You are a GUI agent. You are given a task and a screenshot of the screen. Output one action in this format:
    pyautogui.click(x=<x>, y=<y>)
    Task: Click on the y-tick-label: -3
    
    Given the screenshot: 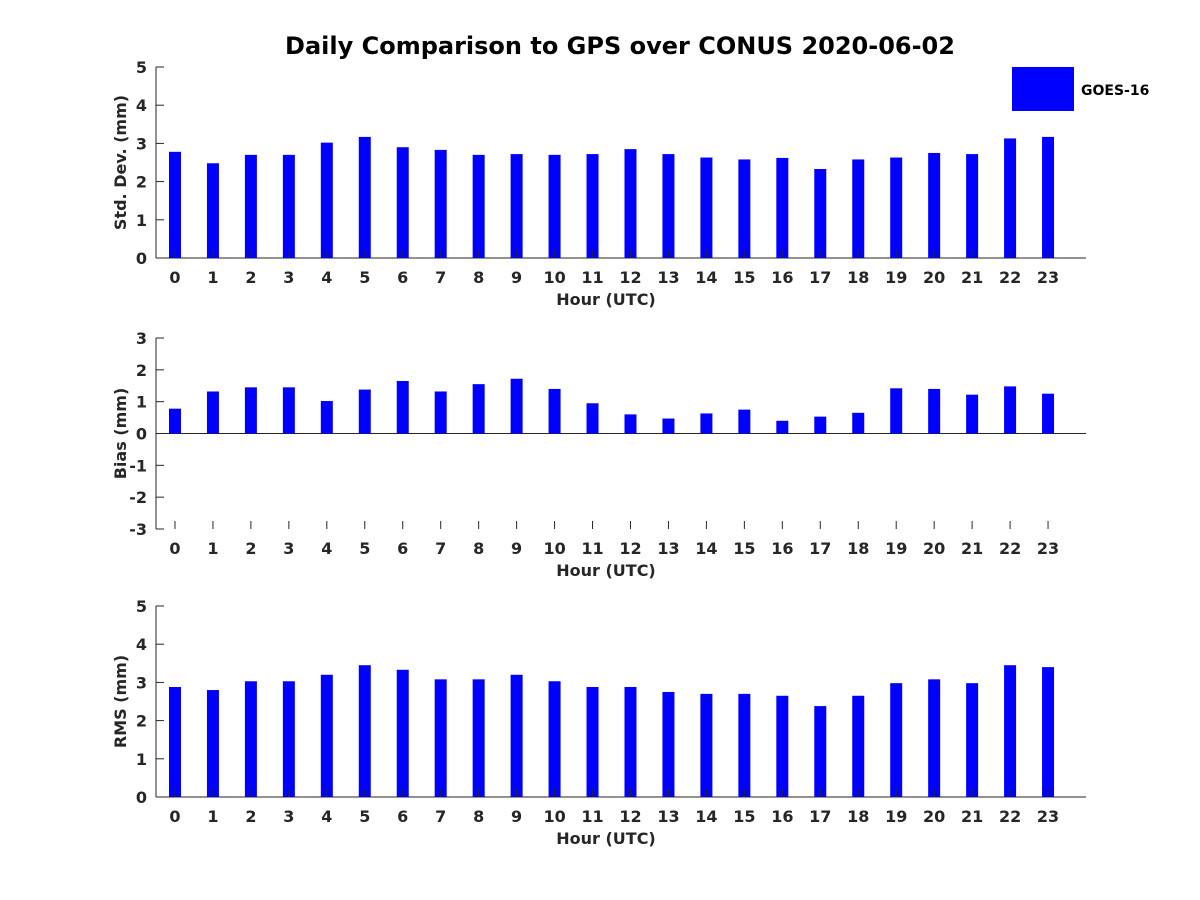 What is the action you would take?
    pyautogui.click(x=138, y=529)
    